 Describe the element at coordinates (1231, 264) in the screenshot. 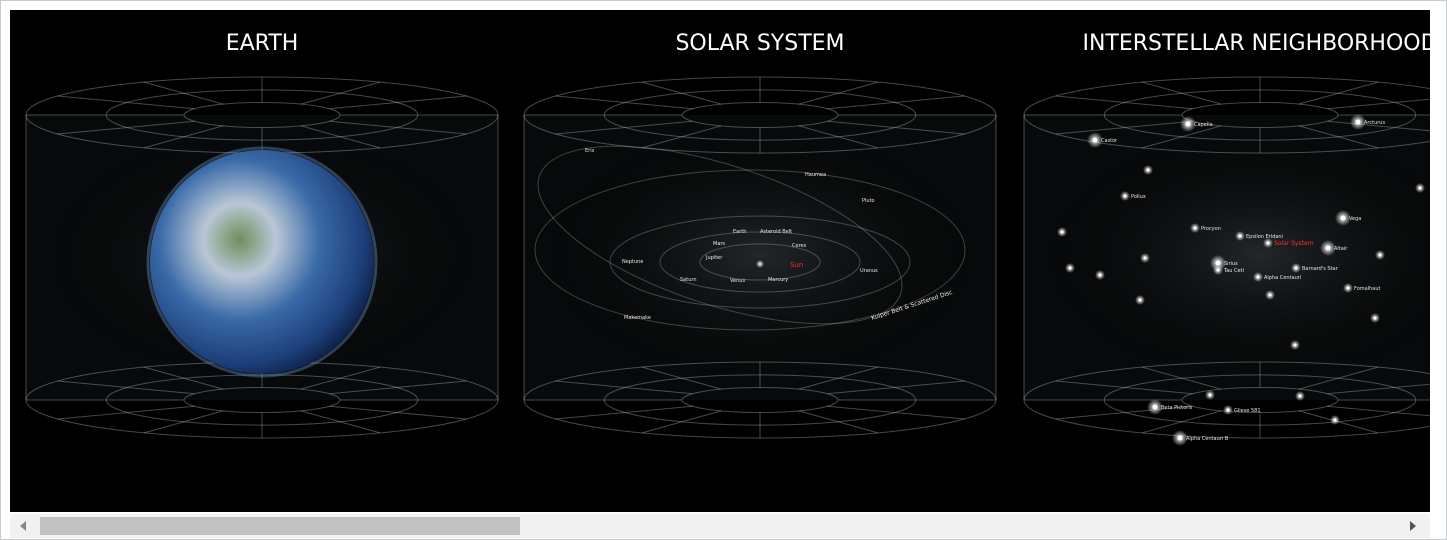

I see `star-label: Sirius` at that location.